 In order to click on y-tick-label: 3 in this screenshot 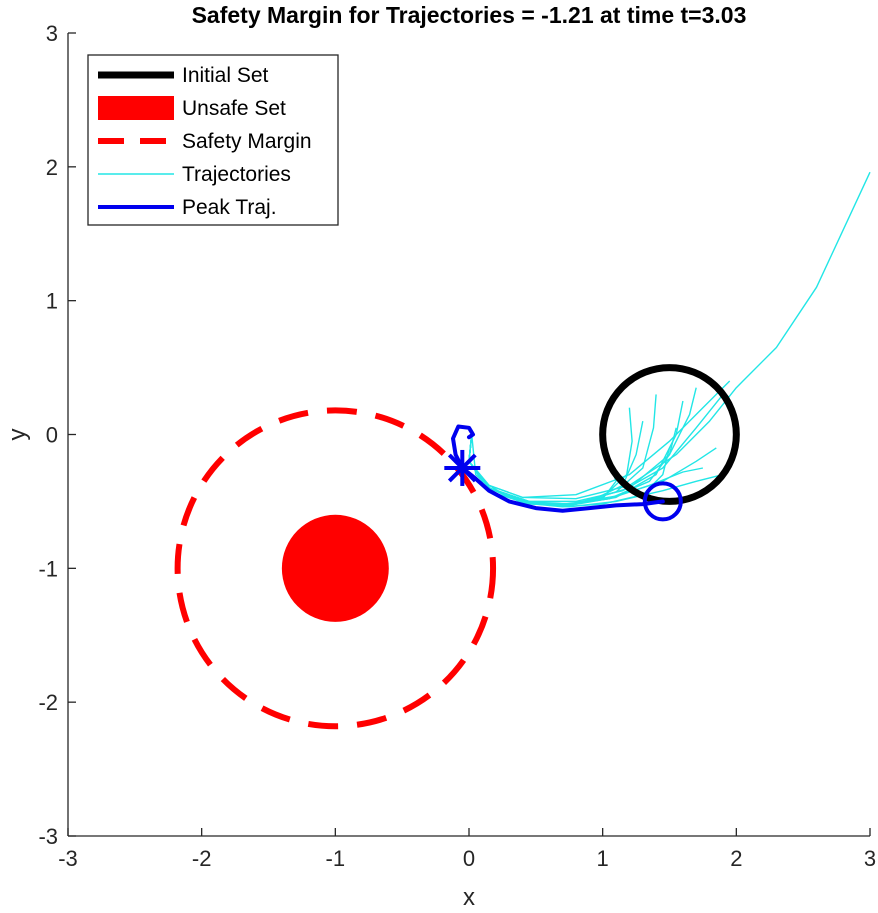, I will do `click(52, 33)`.